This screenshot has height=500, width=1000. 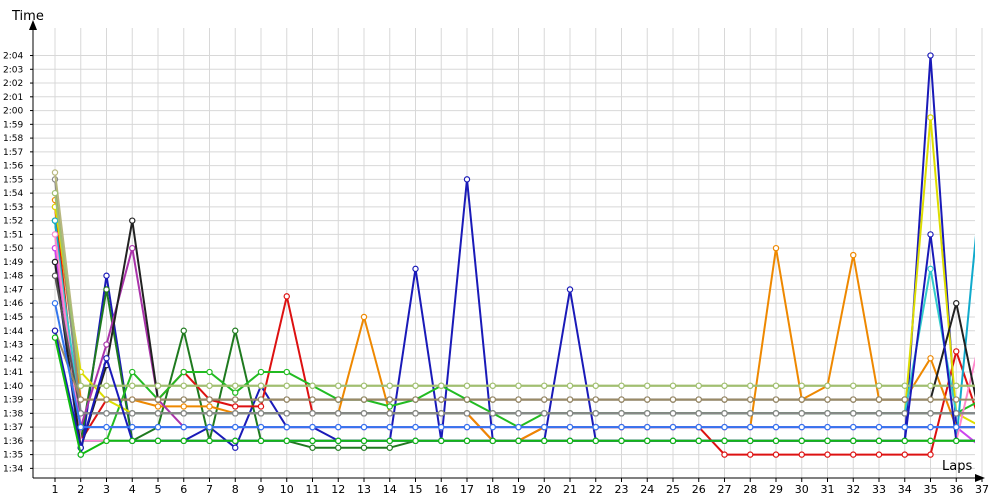 What do you see at coordinates (673, 489) in the screenshot?
I see `x-tick-label: 25` at bounding box center [673, 489].